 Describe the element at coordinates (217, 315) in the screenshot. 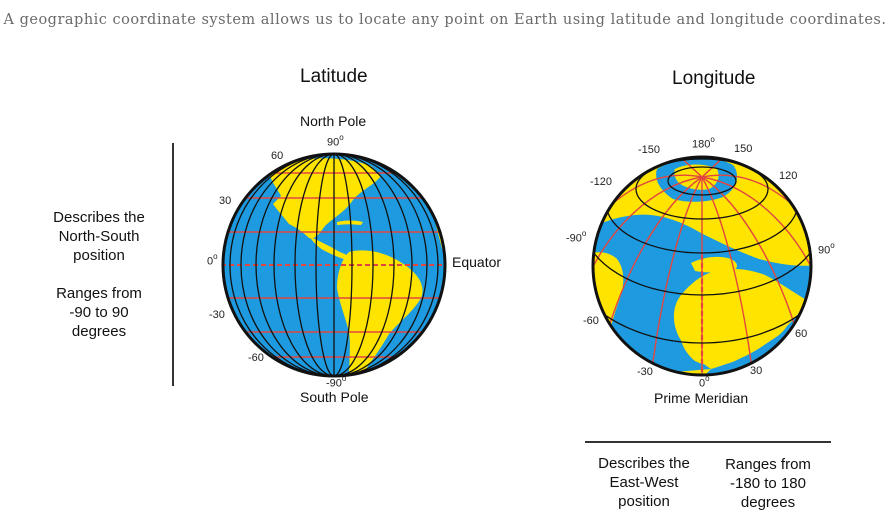

I see `lat-tick-minus-30: -30` at that location.